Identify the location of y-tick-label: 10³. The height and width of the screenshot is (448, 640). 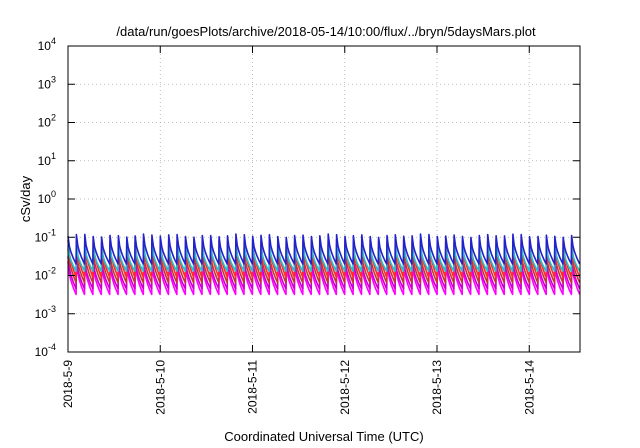
(47, 82).